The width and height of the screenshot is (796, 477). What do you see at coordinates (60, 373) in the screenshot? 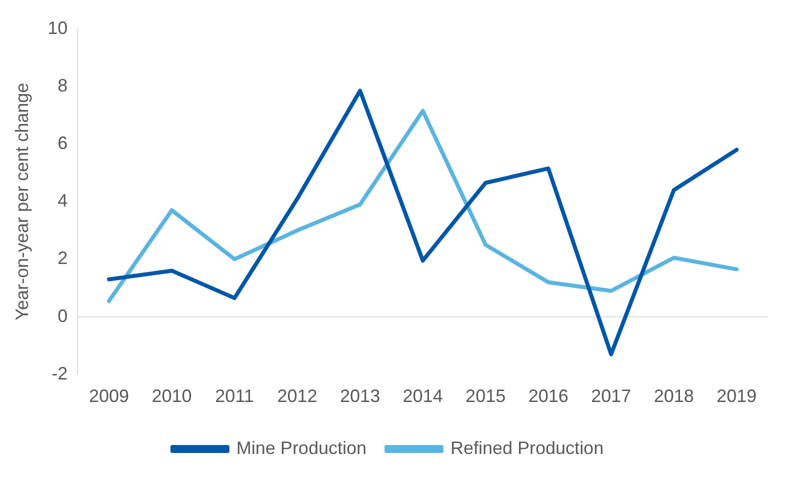
I see `y-tick-label: -2` at bounding box center [60, 373].